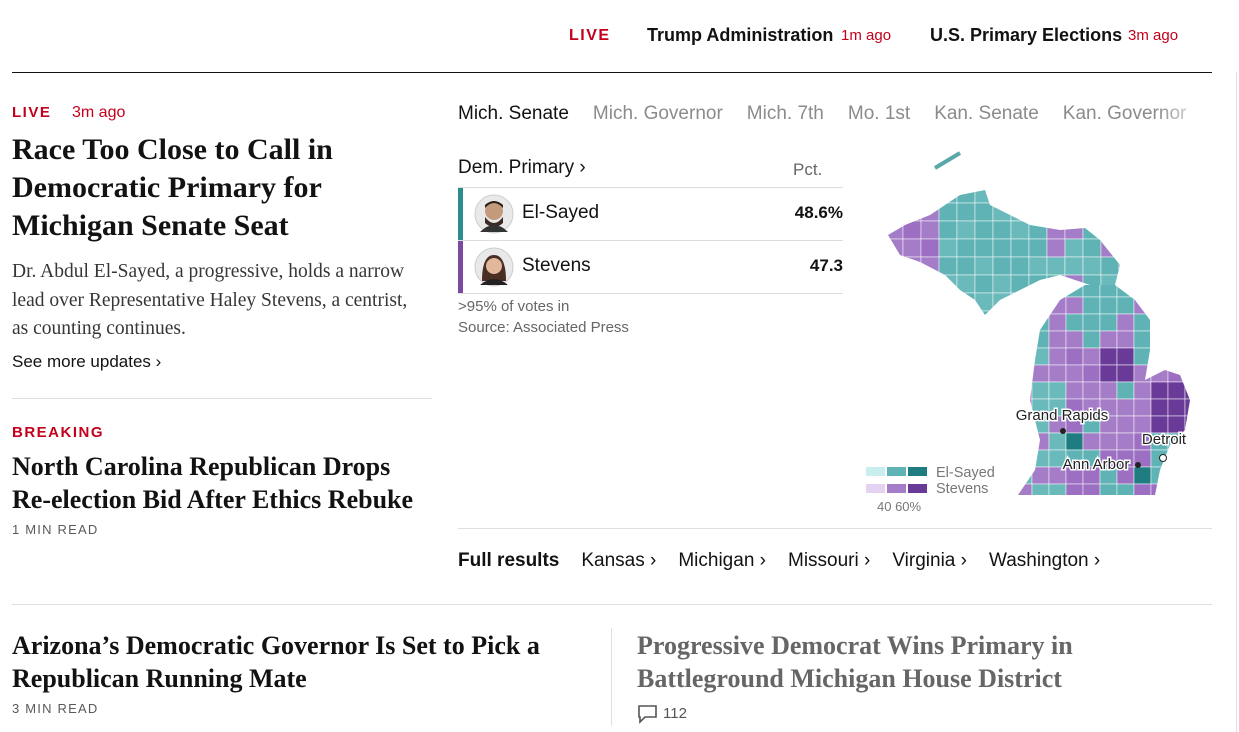 The height and width of the screenshot is (732, 1239). Describe the element at coordinates (929, 560) in the screenshot. I see `state-link: Virginia ›` at that location.